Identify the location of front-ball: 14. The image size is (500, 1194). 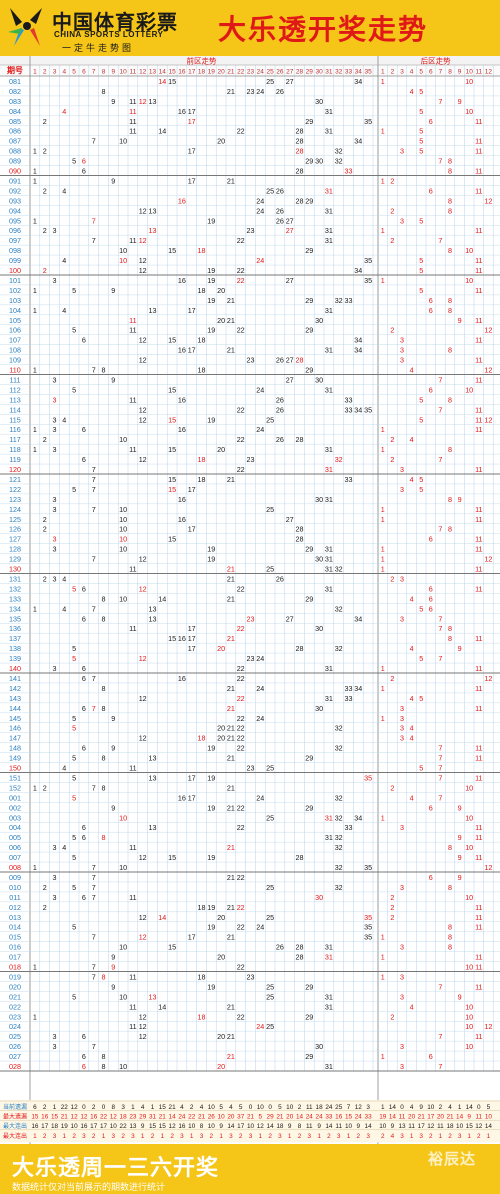
(162, 917).